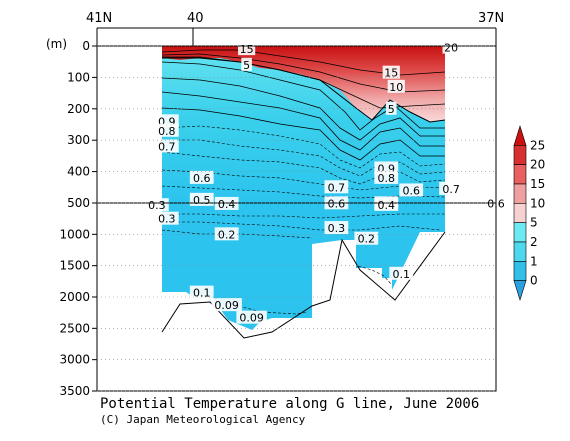  Describe the element at coordinates (78, 109) in the screenshot. I see `depth-tick-label: 200` at that location.